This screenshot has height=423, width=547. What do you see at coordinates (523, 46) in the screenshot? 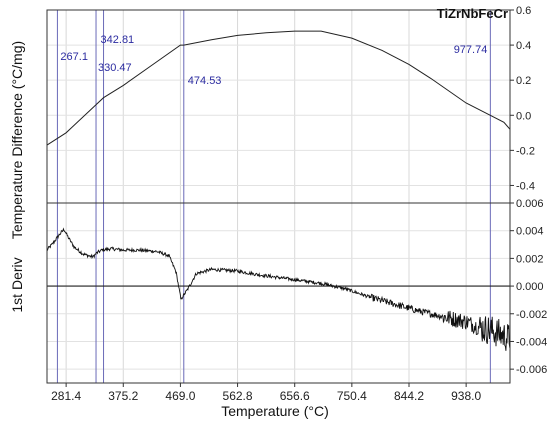
I see `top-y-tick-label: 0.4` at bounding box center [523, 46].